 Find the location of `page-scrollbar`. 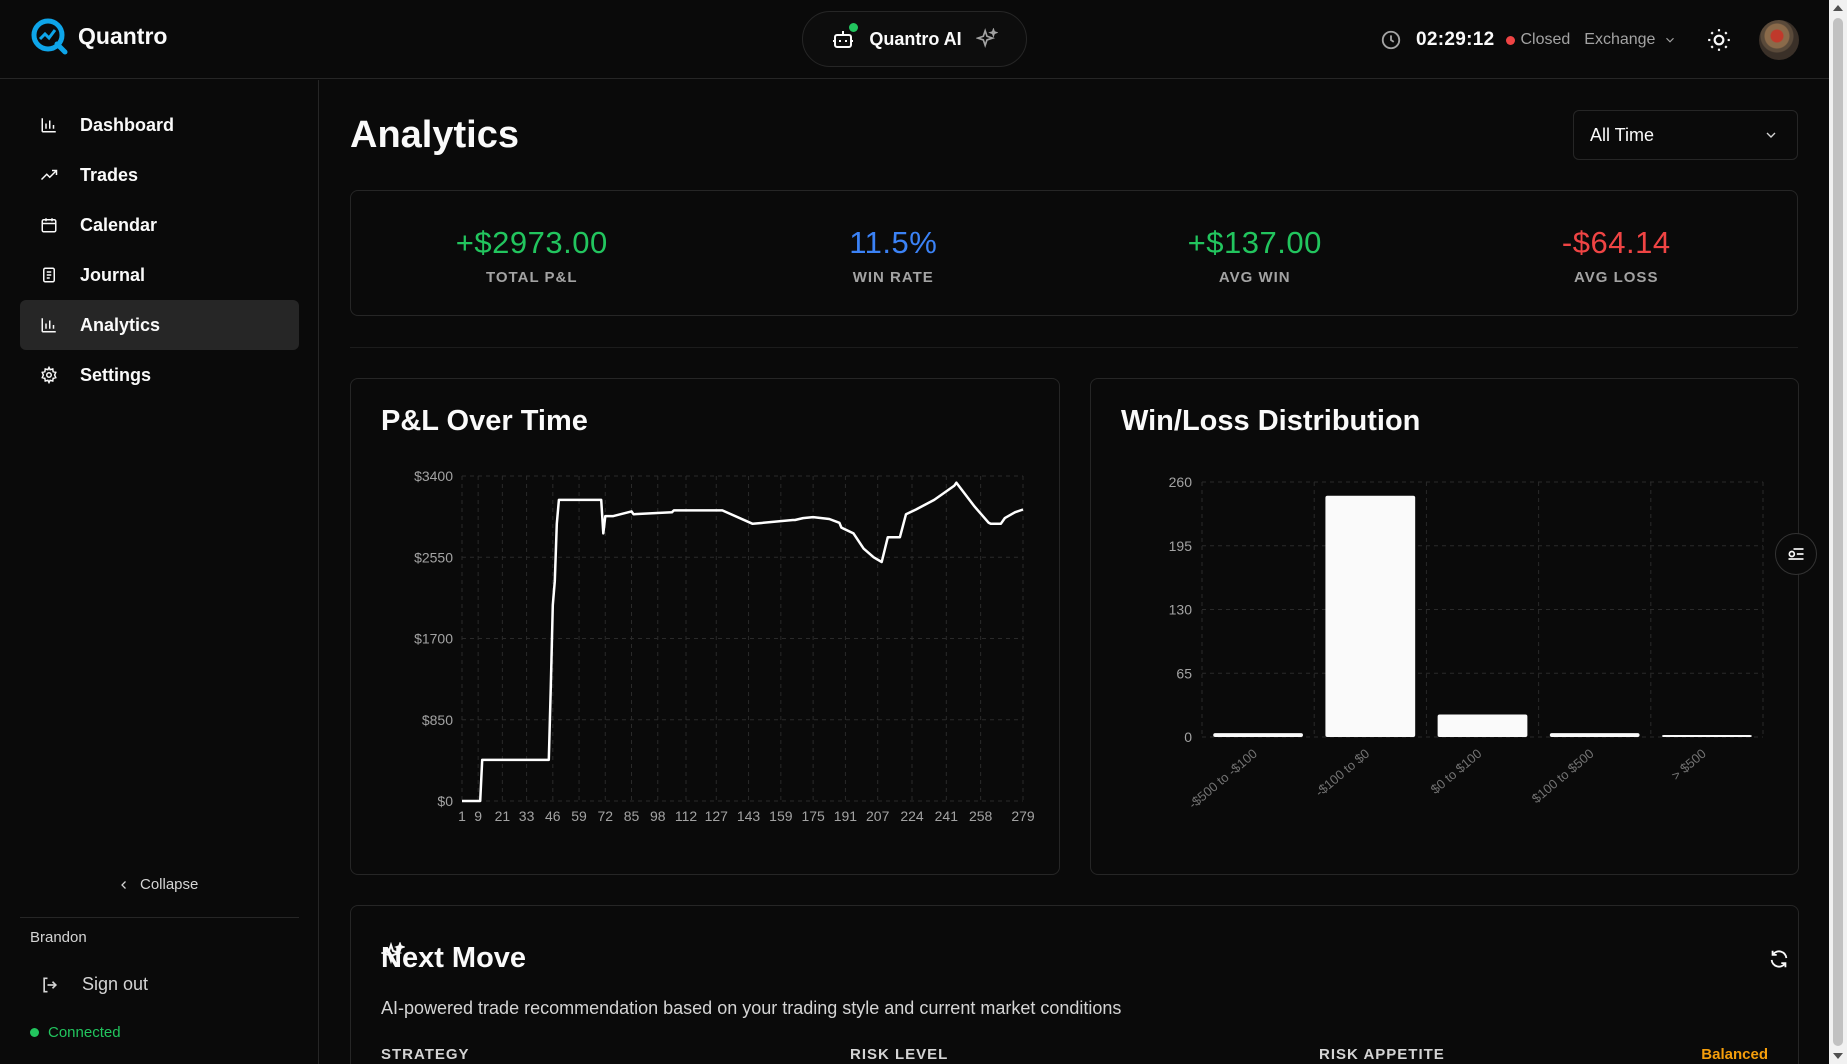

page-scrollbar is located at coordinates (1838, 532).